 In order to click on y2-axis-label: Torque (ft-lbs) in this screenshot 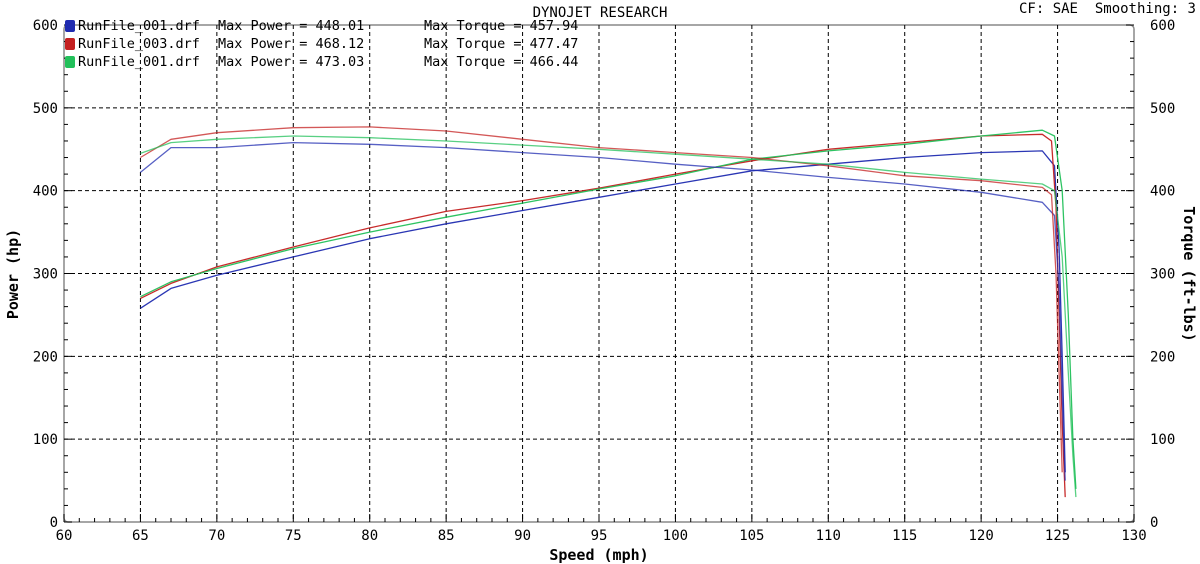, I will do `click(1189, 273)`.